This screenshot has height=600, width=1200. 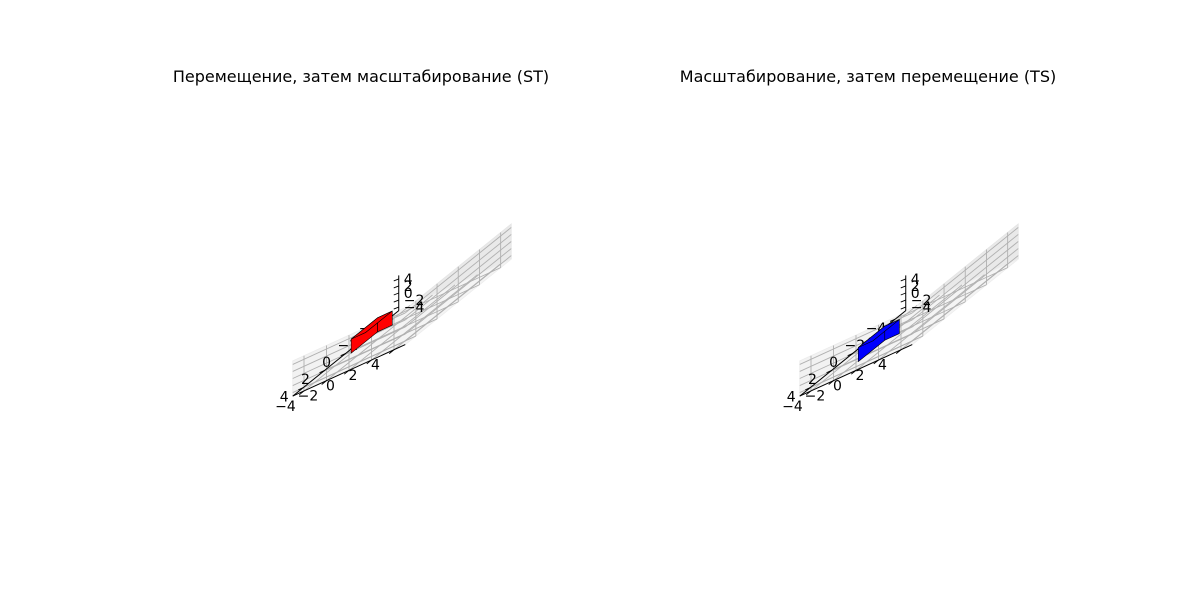 I want to click on z-tick-label-ts: −2, so click(x=921, y=301).